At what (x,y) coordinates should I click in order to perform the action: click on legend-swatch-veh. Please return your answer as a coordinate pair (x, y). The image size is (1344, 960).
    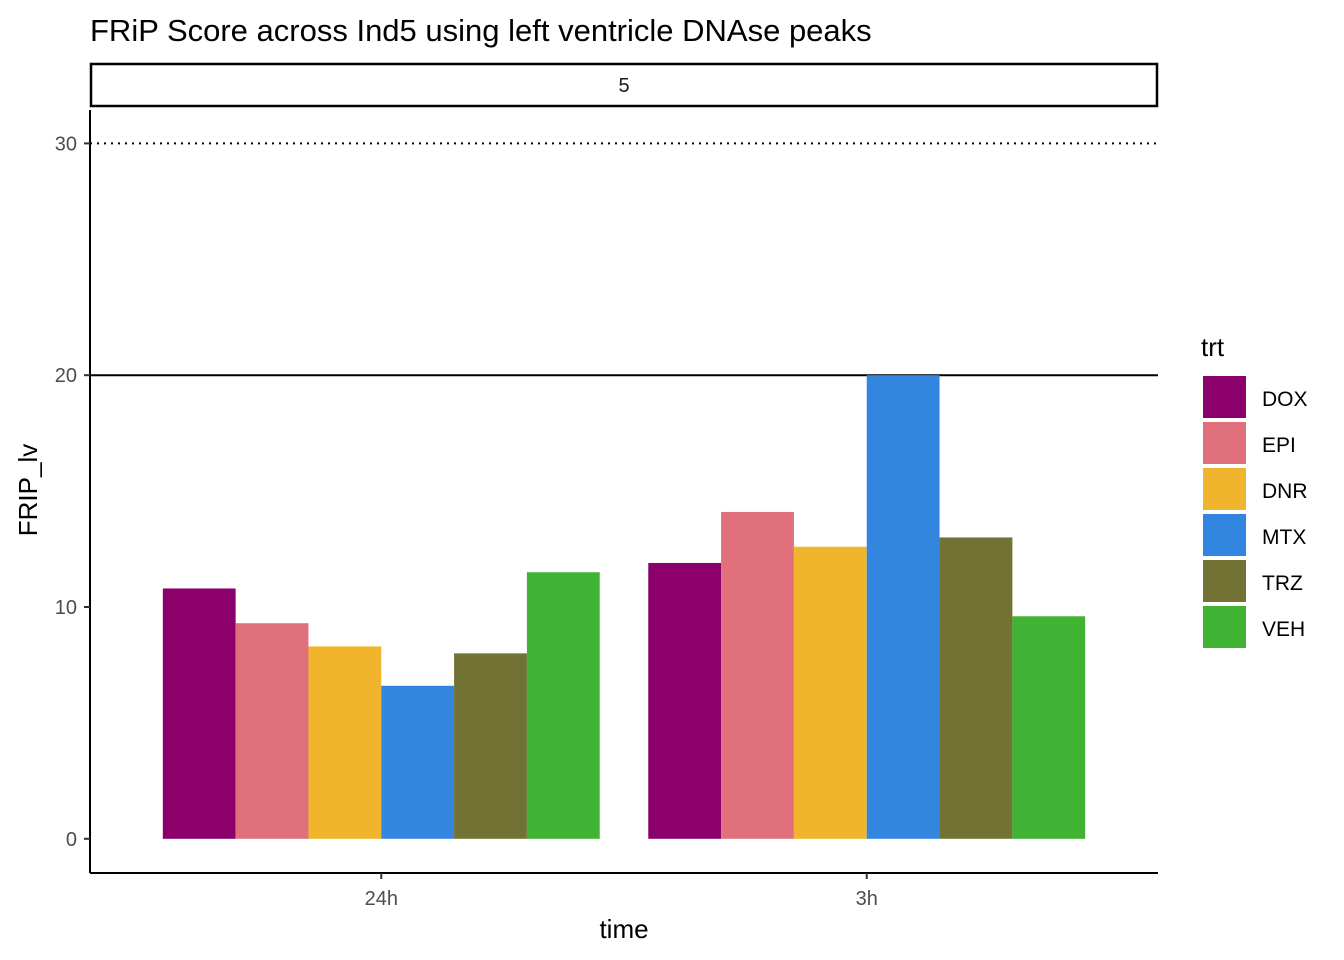
    Looking at the image, I should click on (1224, 627).